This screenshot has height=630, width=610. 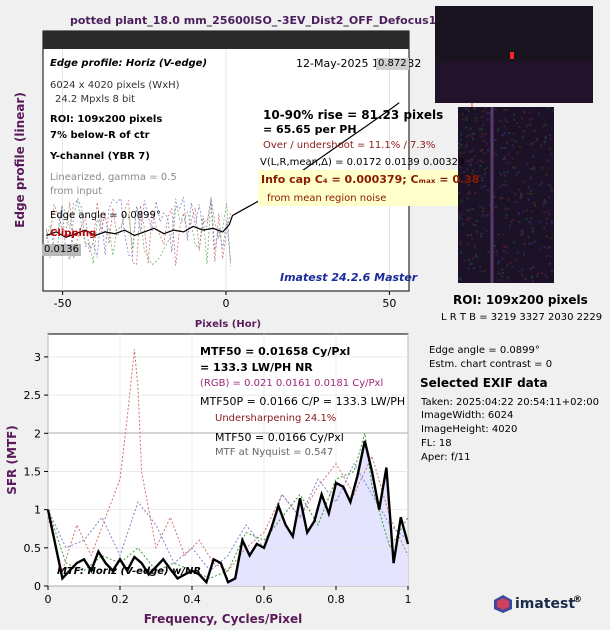 What do you see at coordinates (129, 63) in the screenshot?
I see `edge-header-left: Edge profile: Horiz (V-edge)` at bounding box center [129, 63].